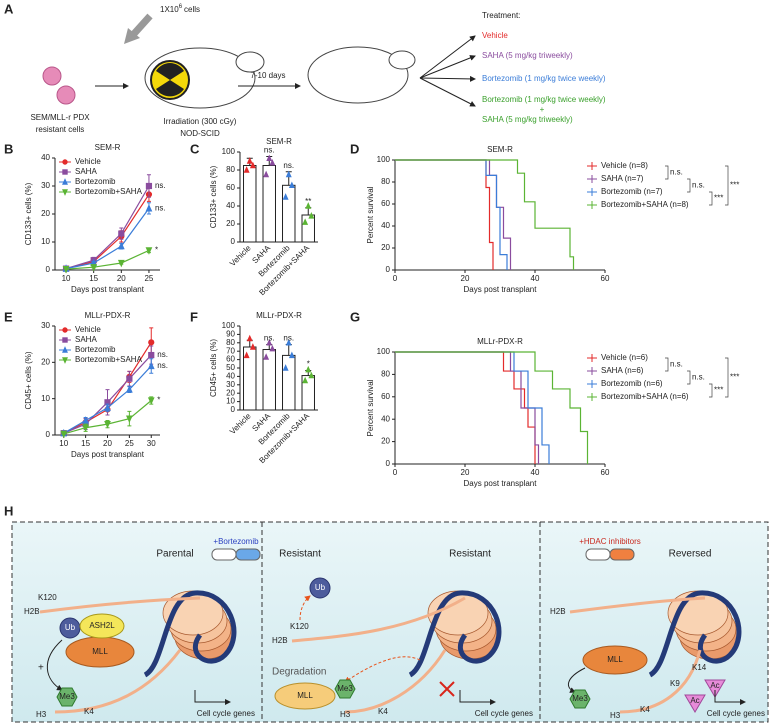 The height and width of the screenshot is (726, 778). What do you see at coordinates (580, 698) in the screenshot?
I see `mark-label: Me3` at bounding box center [580, 698].